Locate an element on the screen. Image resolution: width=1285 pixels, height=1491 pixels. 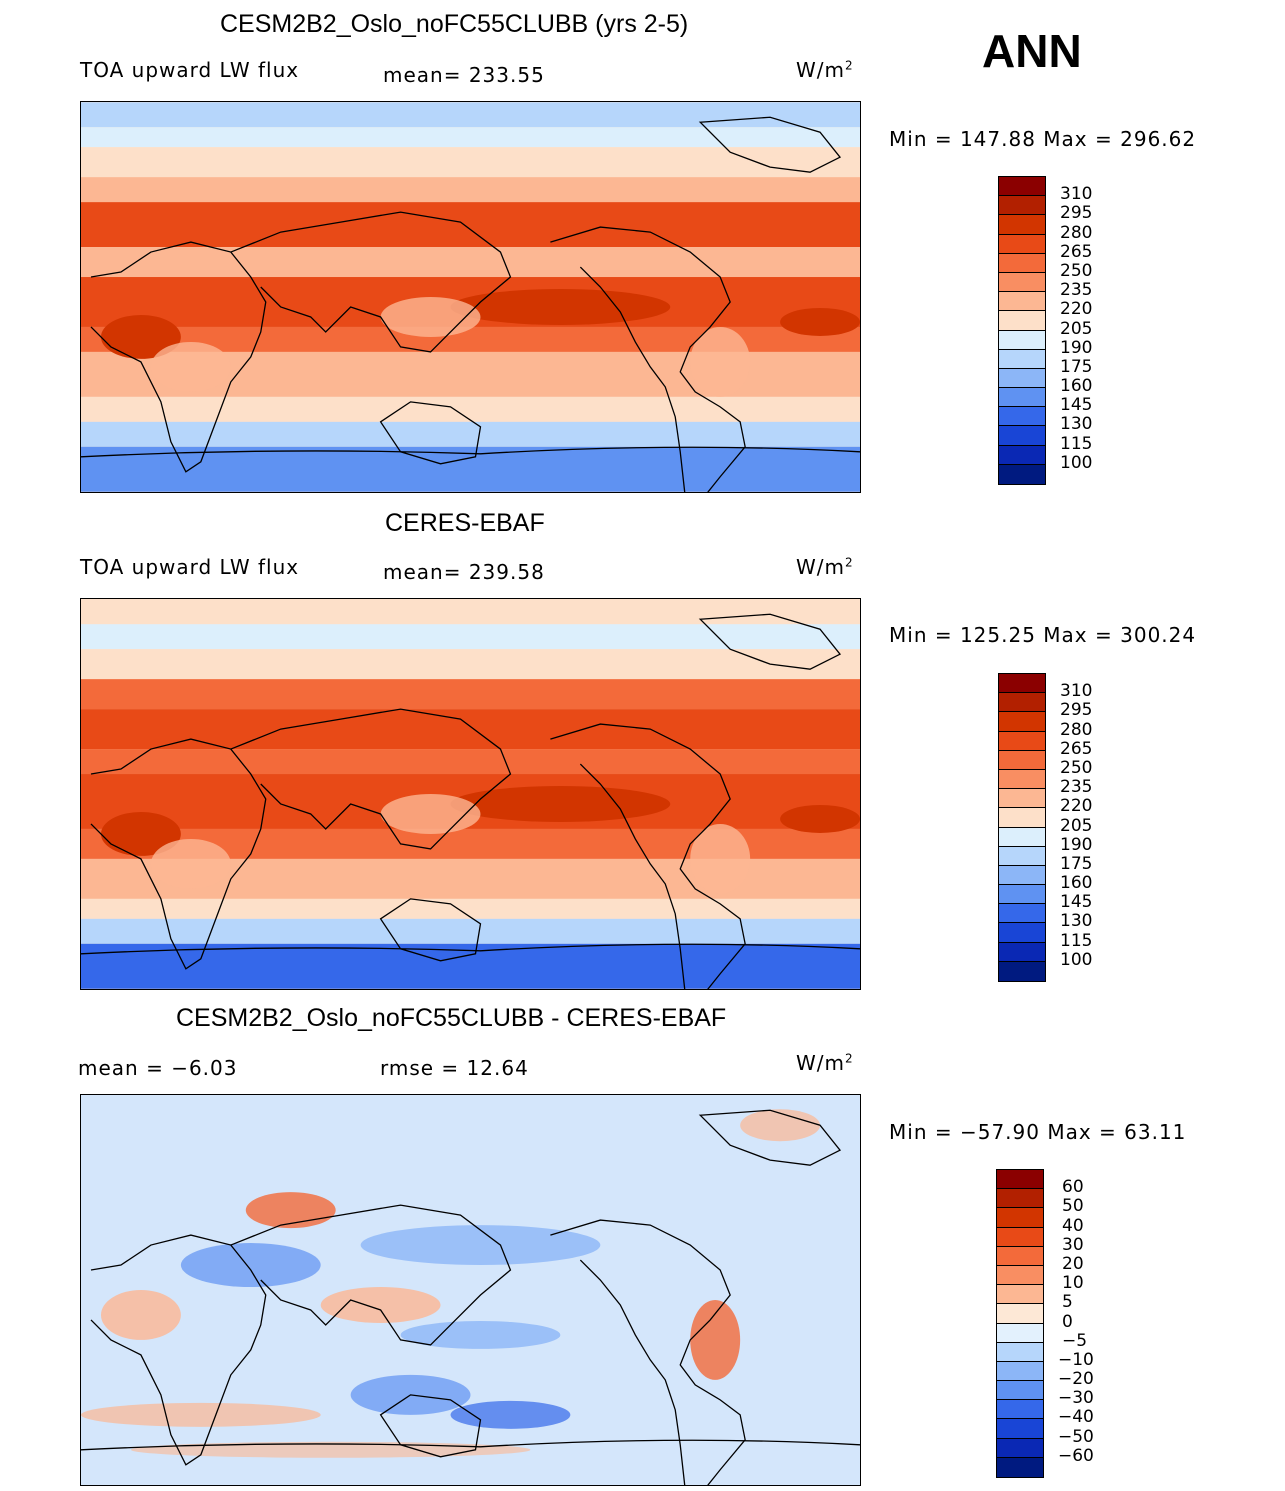
colorbar-tick-label: −10 is located at coordinates (1076, 1359).